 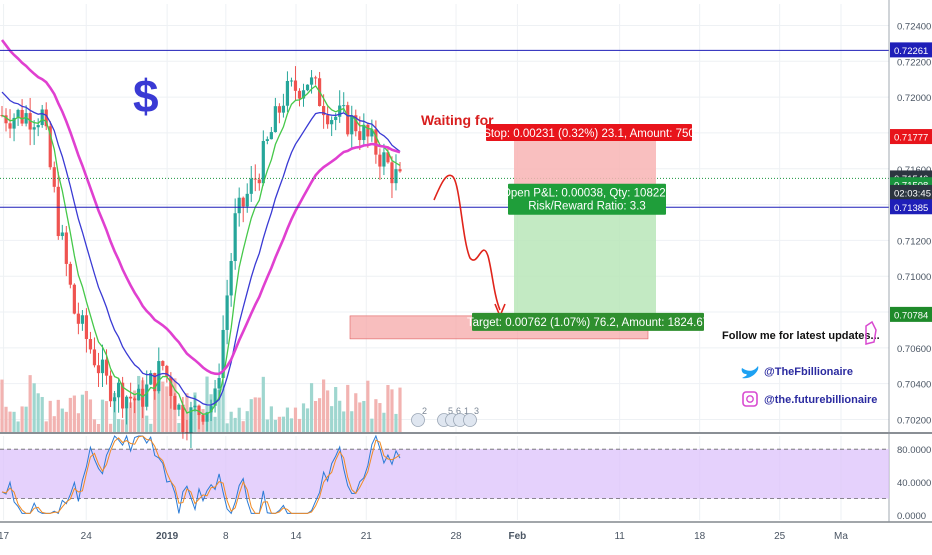 I want to click on time-tick-label: 11, so click(x=619, y=536).